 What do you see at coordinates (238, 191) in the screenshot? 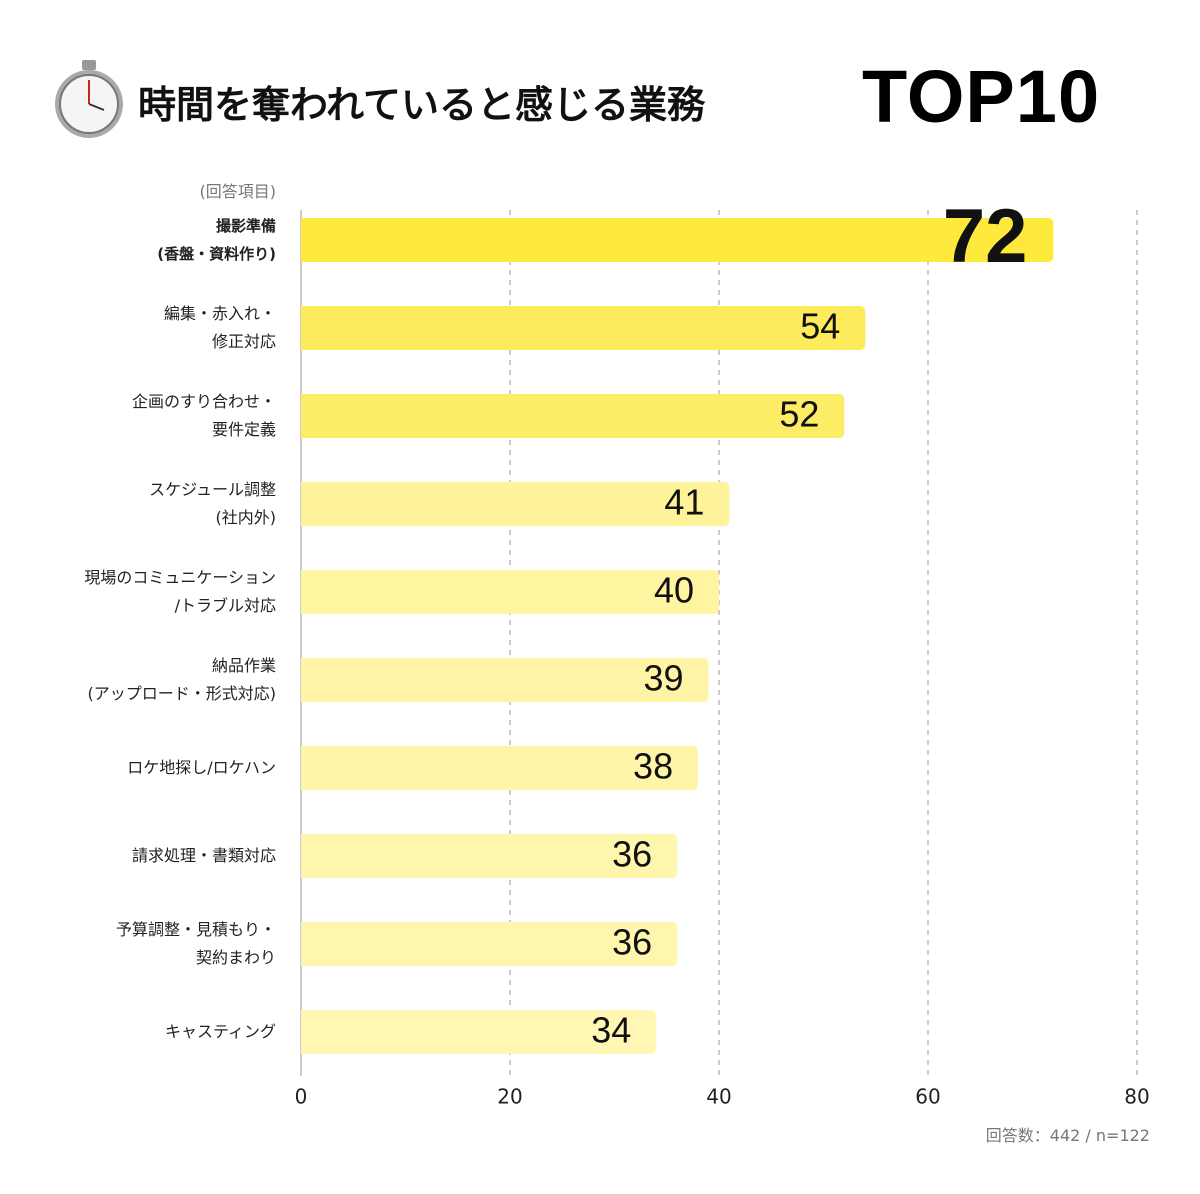
I see `y-axis-label: (回答項目)` at bounding box center [238, 191].